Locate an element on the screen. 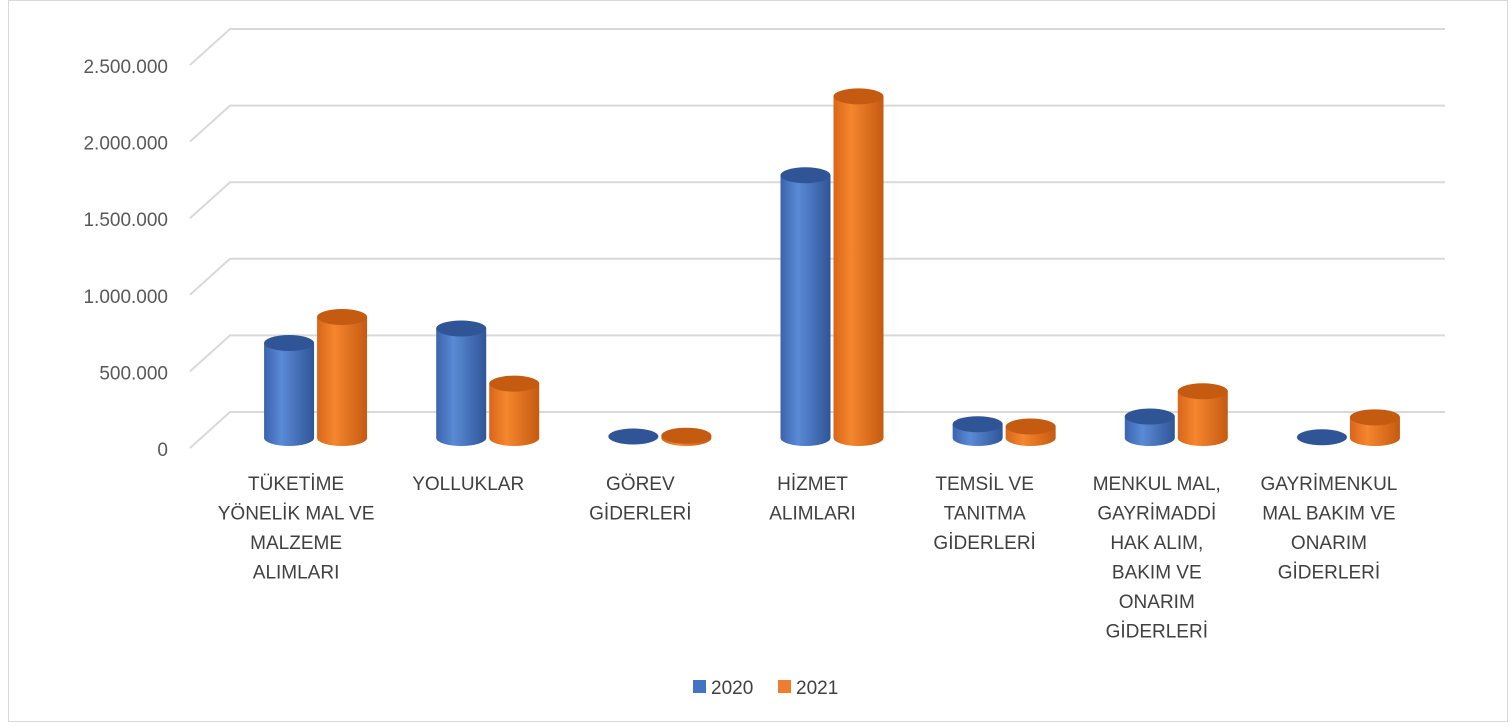 The image size is (1510, 727). x-category-label: GAYRİMENKUL MAL BAKIM VE ONARIM GİDERLERİ is located at coordinates (1328, 529).